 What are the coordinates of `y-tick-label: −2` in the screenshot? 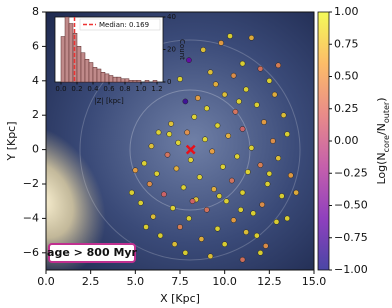 It's located at (31, 183).